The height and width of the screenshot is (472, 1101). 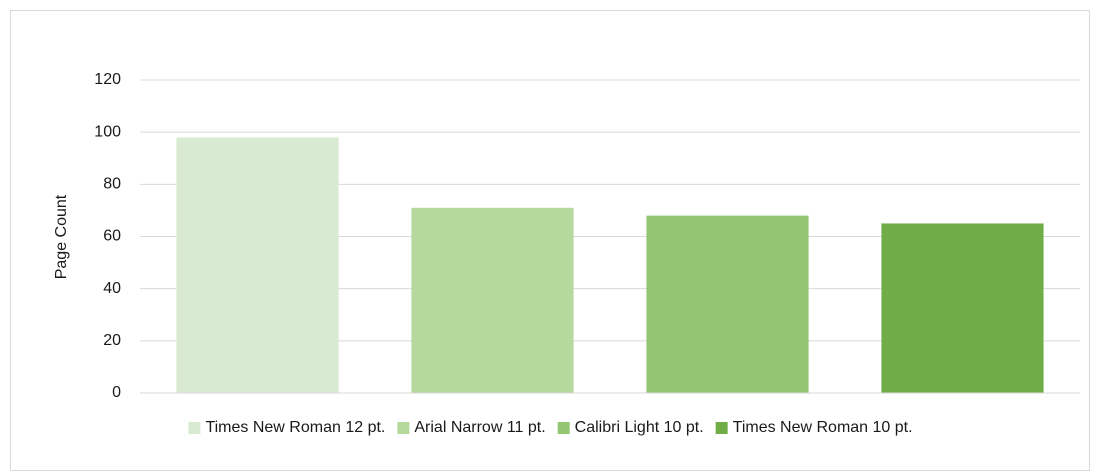 What do you see at coordinates (112, 288) in the screenshot?
I see `y-tick-label: 40` at bounding box center [112, 288].